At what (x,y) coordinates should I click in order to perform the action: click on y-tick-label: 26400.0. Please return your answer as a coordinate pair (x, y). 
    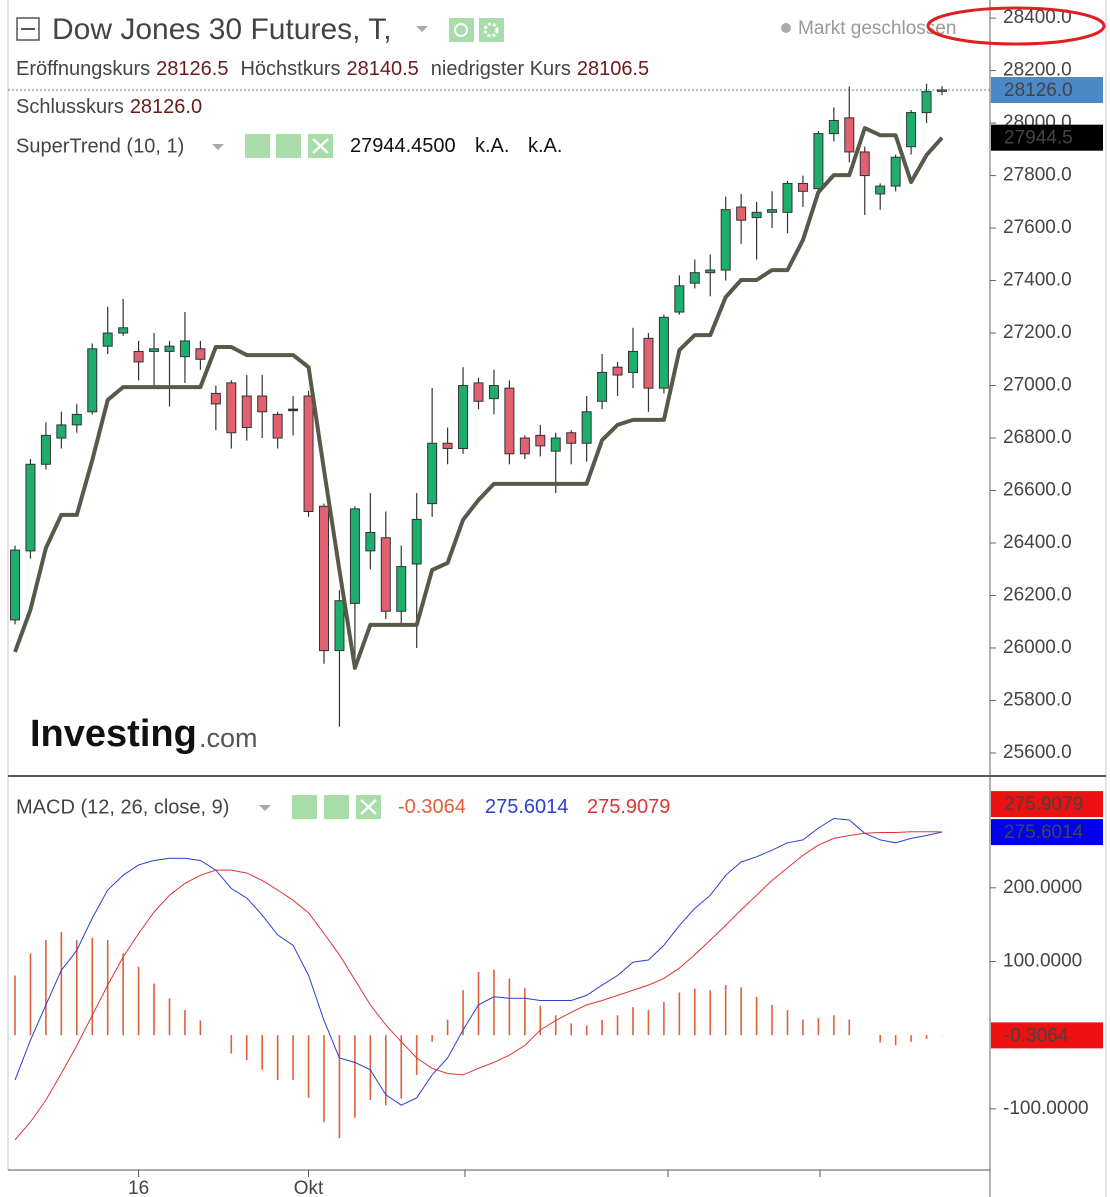
    Looking at the image, I should click on (1037, 542).